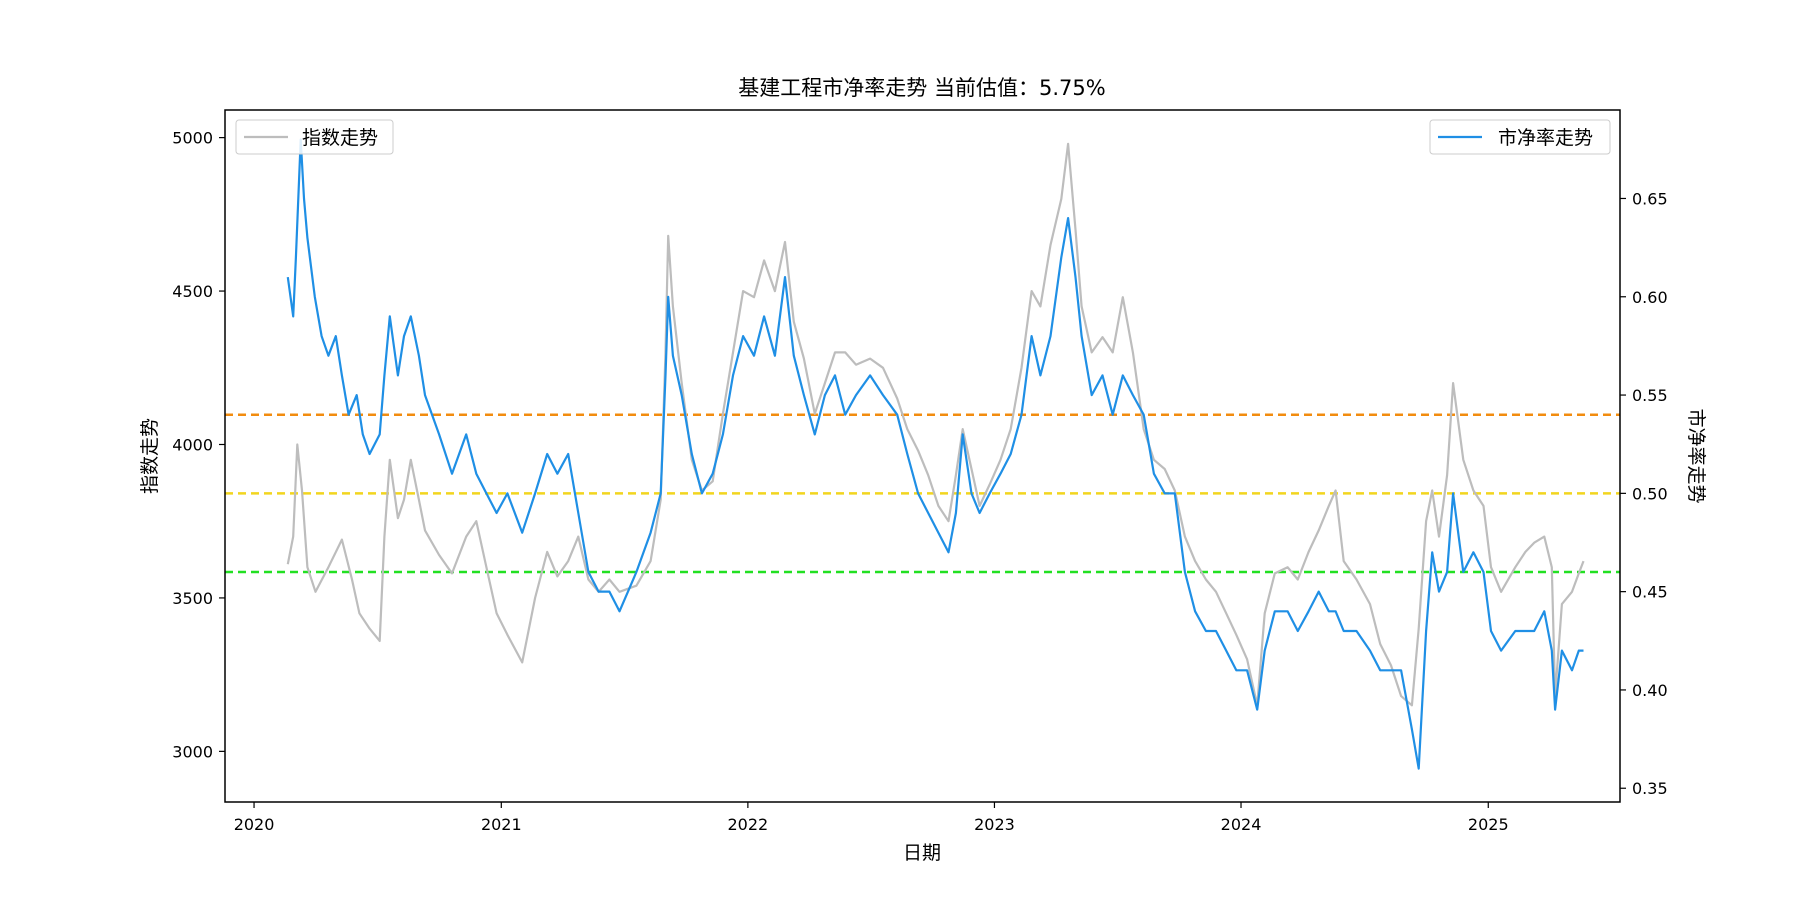 The height and width of the screenshot is (900, 1800). What do you see at coordinates (254, 824) in the screenshot?
I see `x-tick-label: 2020` at bounding box center [254, 824].